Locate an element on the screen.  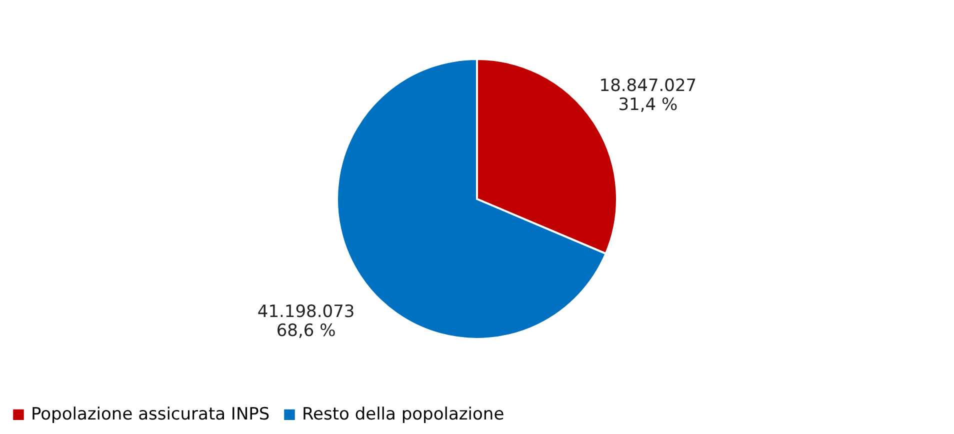
data-label: 18.847.027 31,4 % is located at coordinates (648, 95).